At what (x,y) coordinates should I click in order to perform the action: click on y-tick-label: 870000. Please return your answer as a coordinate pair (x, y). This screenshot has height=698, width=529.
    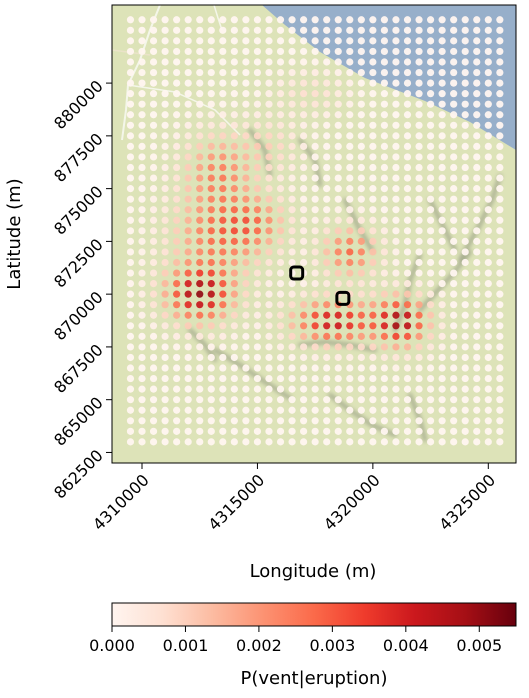
    Looking at the image, I should click on (78, 316).